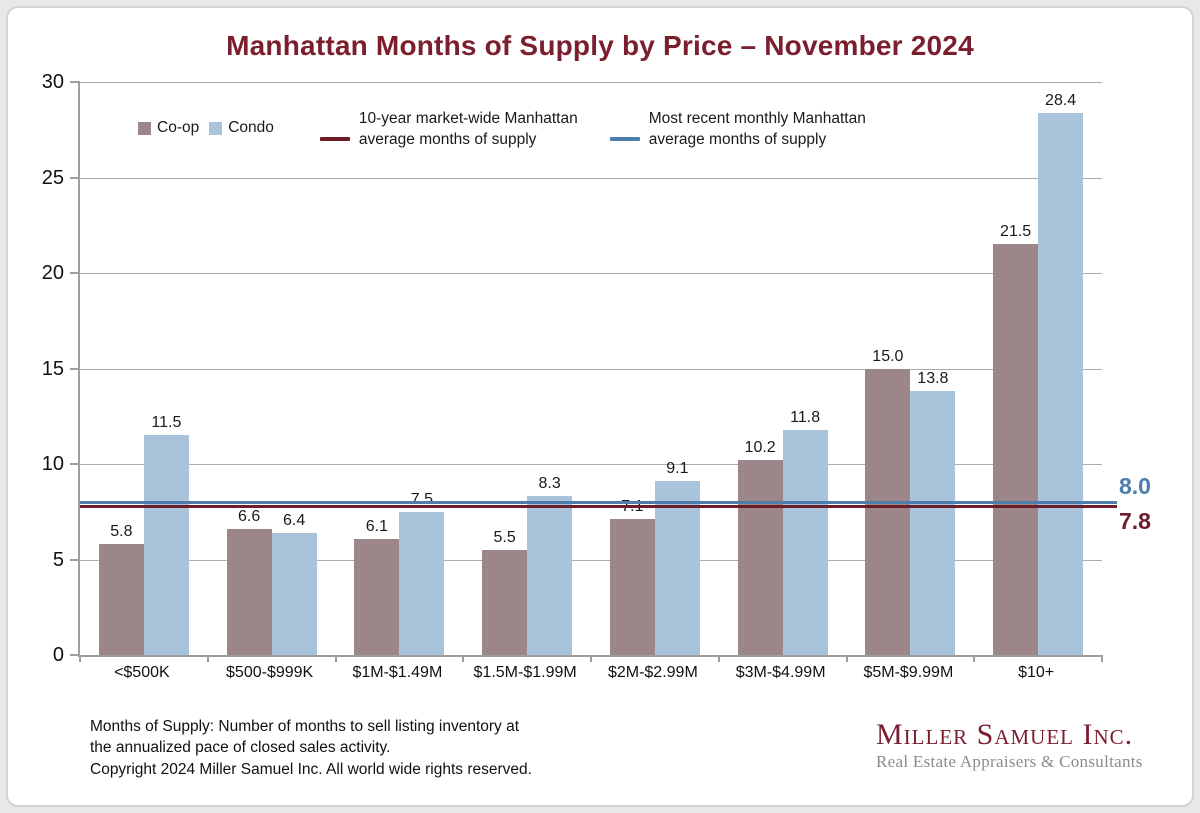 The image size is (1200, 813). What do you see at coordinates (397, 672) in the screenshot?
I see `x-label-2: $1M-$1.49M` at bounding box center [397, 672].